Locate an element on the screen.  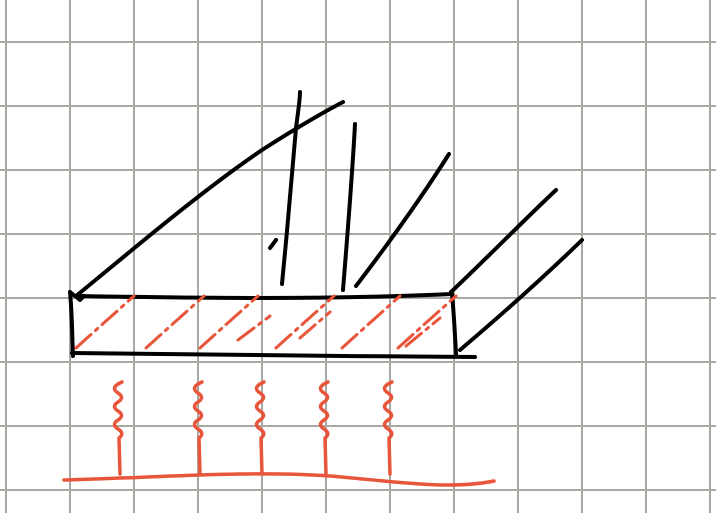
slab-hatching is located at coordinates (266, 322).